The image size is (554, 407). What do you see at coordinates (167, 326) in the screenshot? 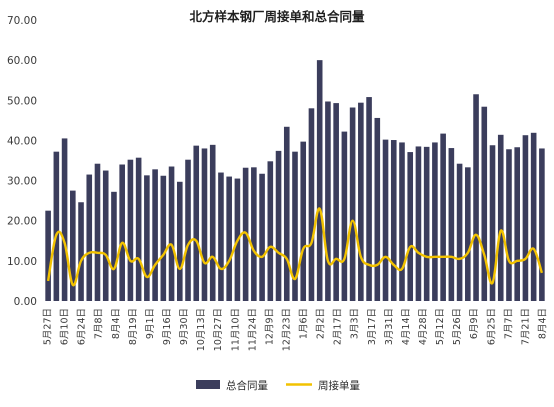
I see `x-tick-label: 9月16日` at bounding box center [167, 326].